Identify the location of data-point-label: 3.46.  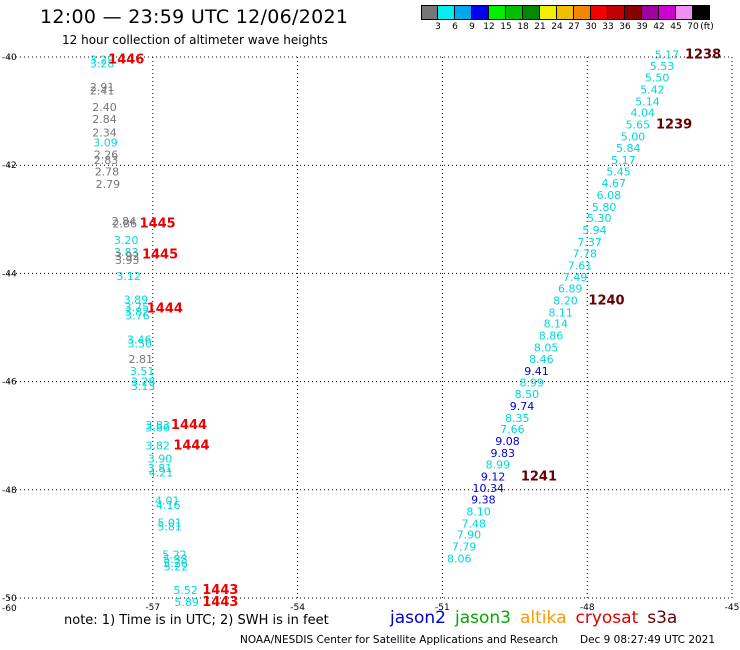
(139, 339).